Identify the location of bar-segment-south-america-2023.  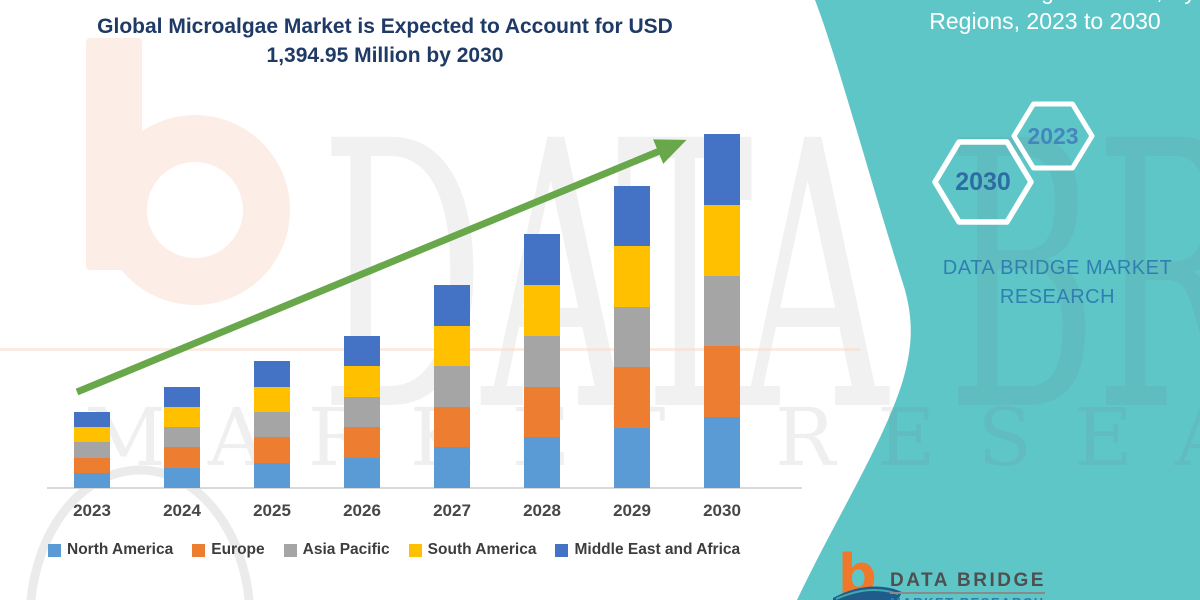
(92, 435).